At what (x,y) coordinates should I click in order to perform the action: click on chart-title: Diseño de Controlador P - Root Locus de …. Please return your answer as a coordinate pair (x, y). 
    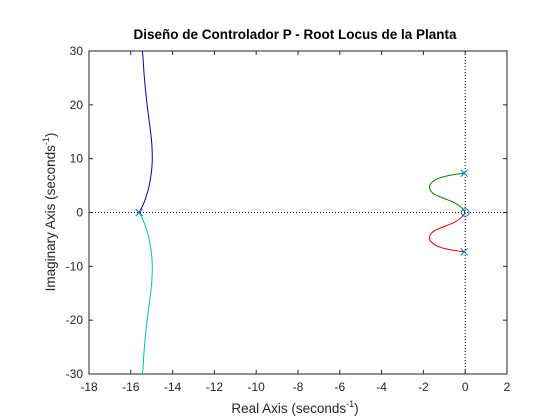
    Looking at the image, I should click on (295, 34).